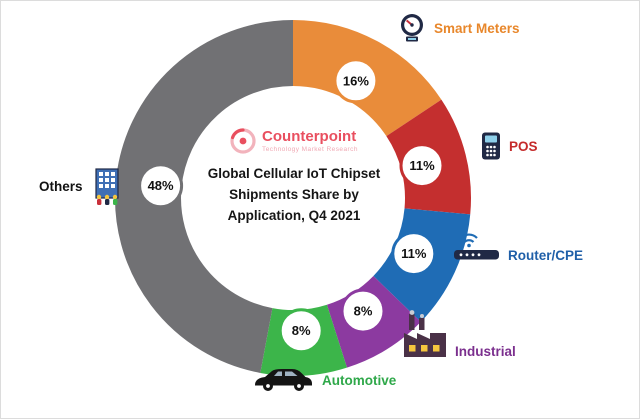 Image resolution: width=640 pixels, height=419 pixels. I want to click on legend-label-automotive: Automotive, so click(359, 380).